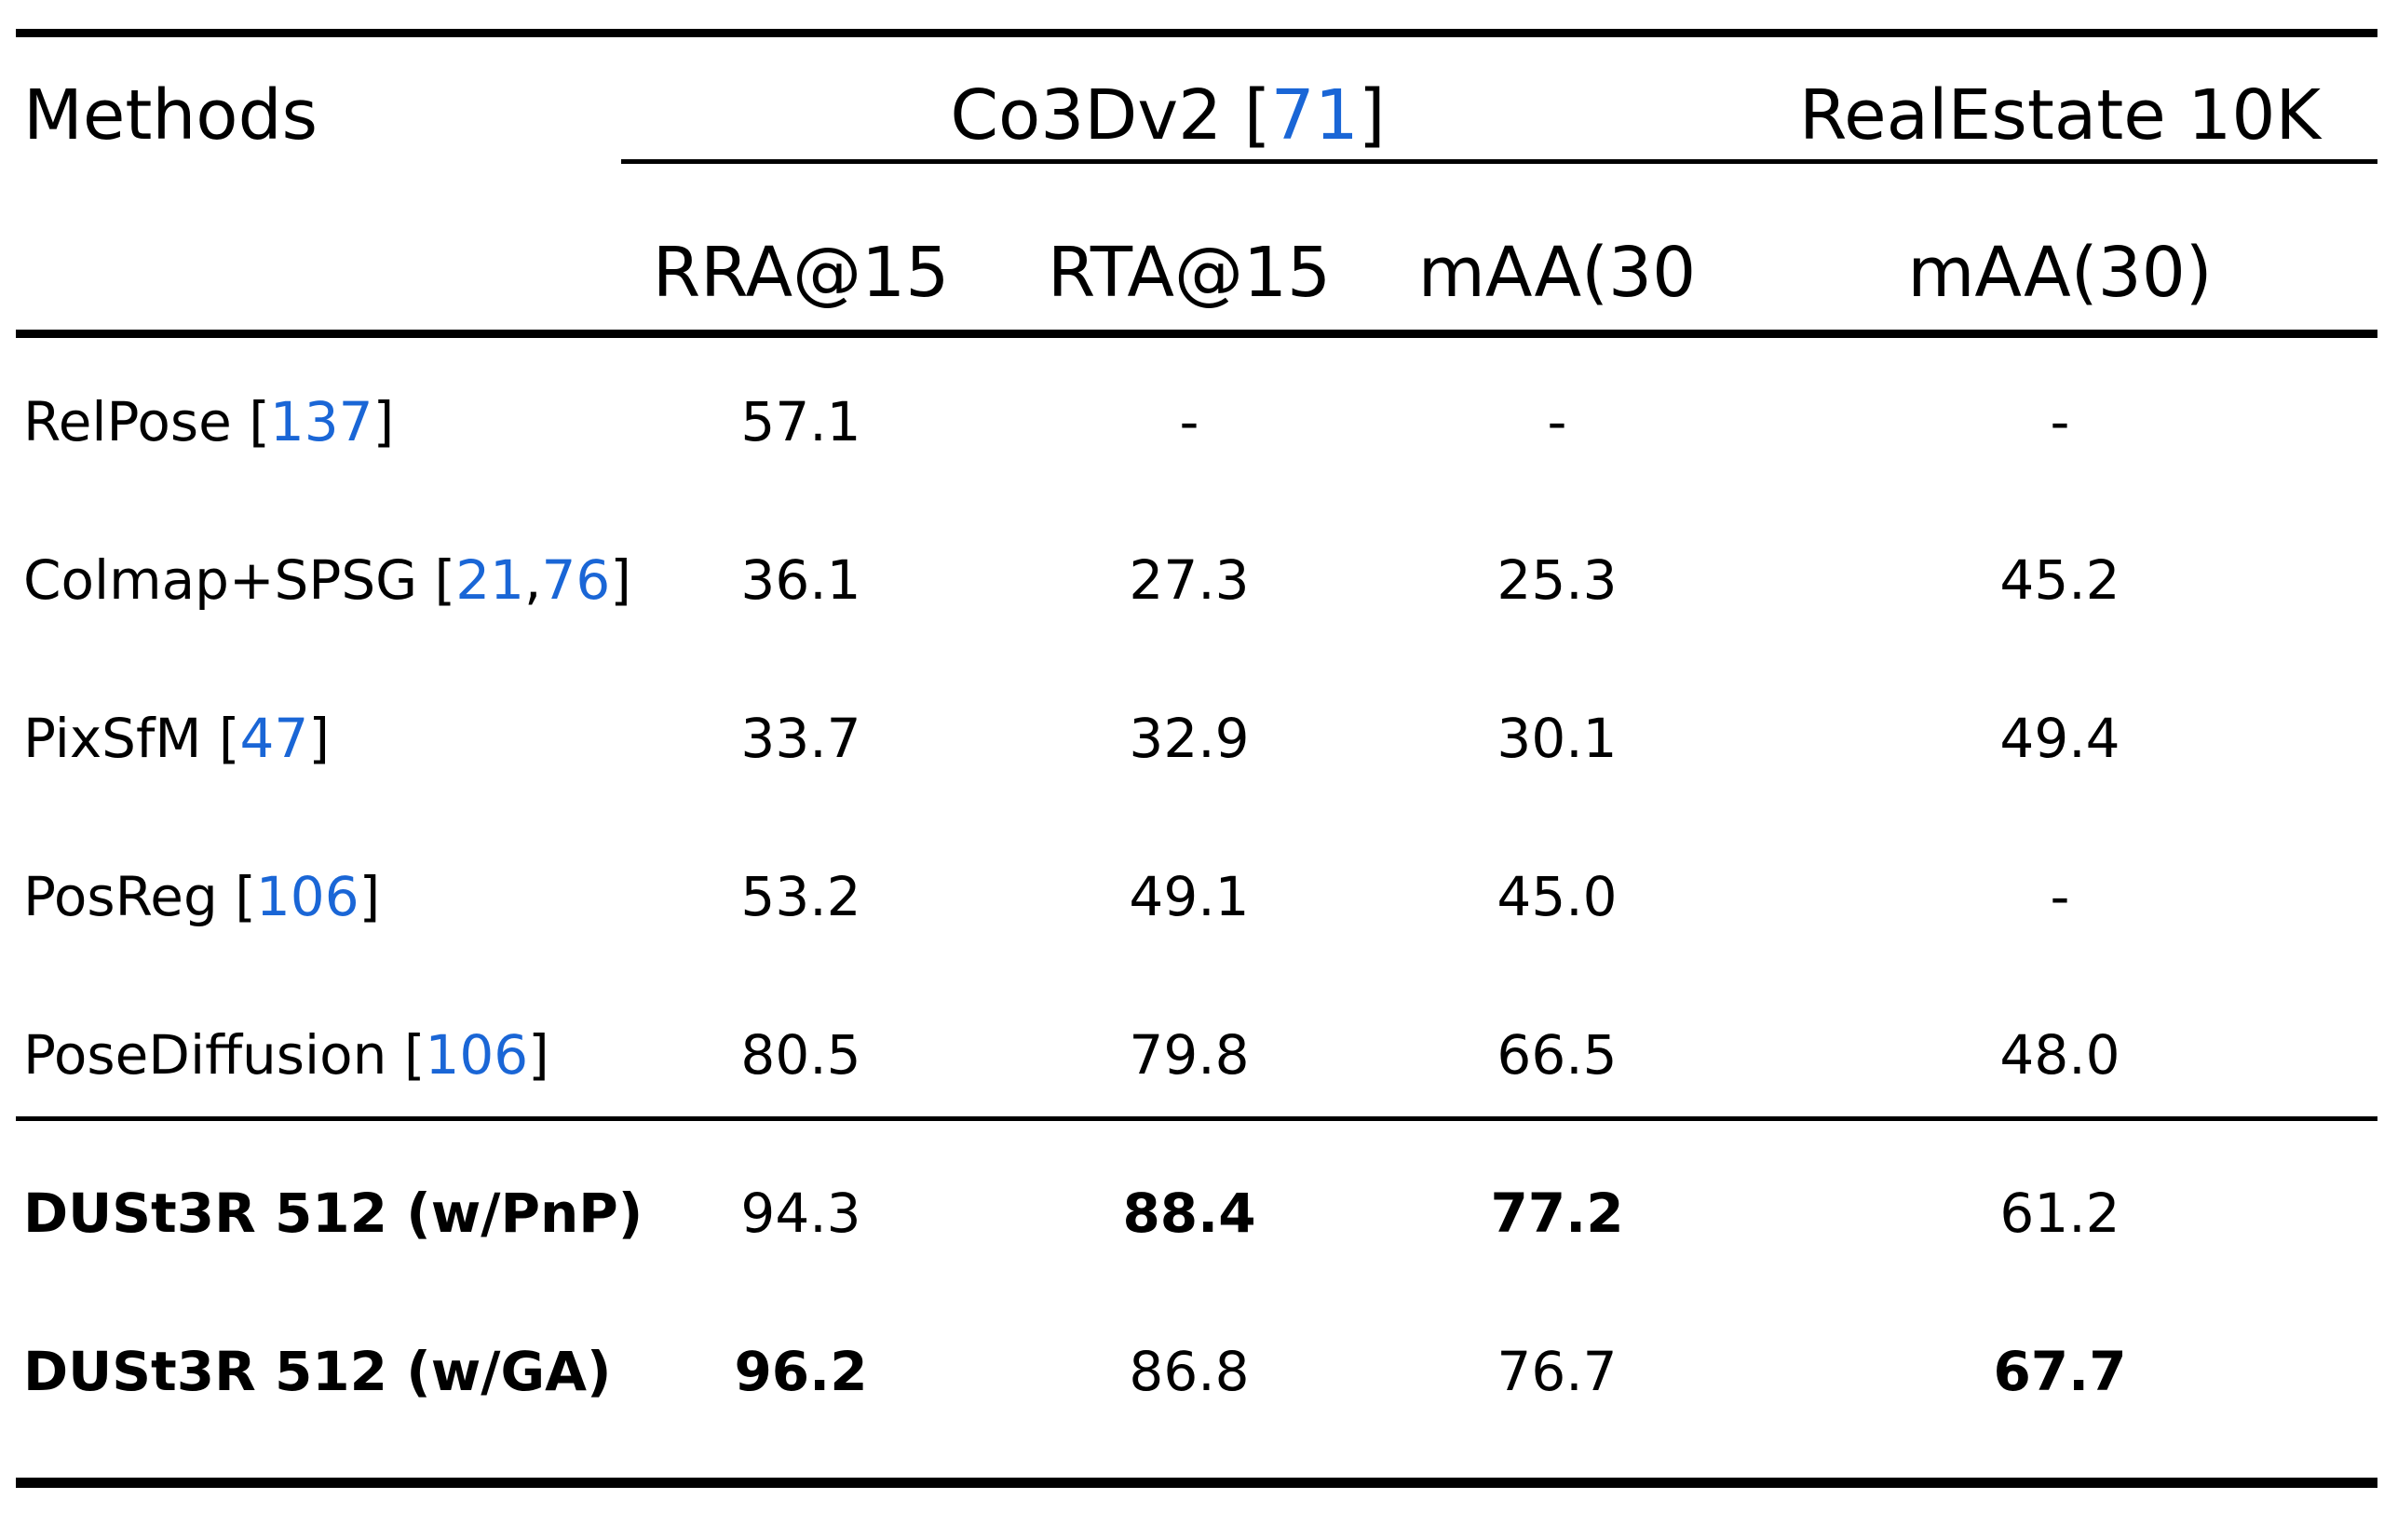  Describe the element at coordinates (800, 1055) in the screenshot. I see `posediffusion-rra15: 80.5` at that location.